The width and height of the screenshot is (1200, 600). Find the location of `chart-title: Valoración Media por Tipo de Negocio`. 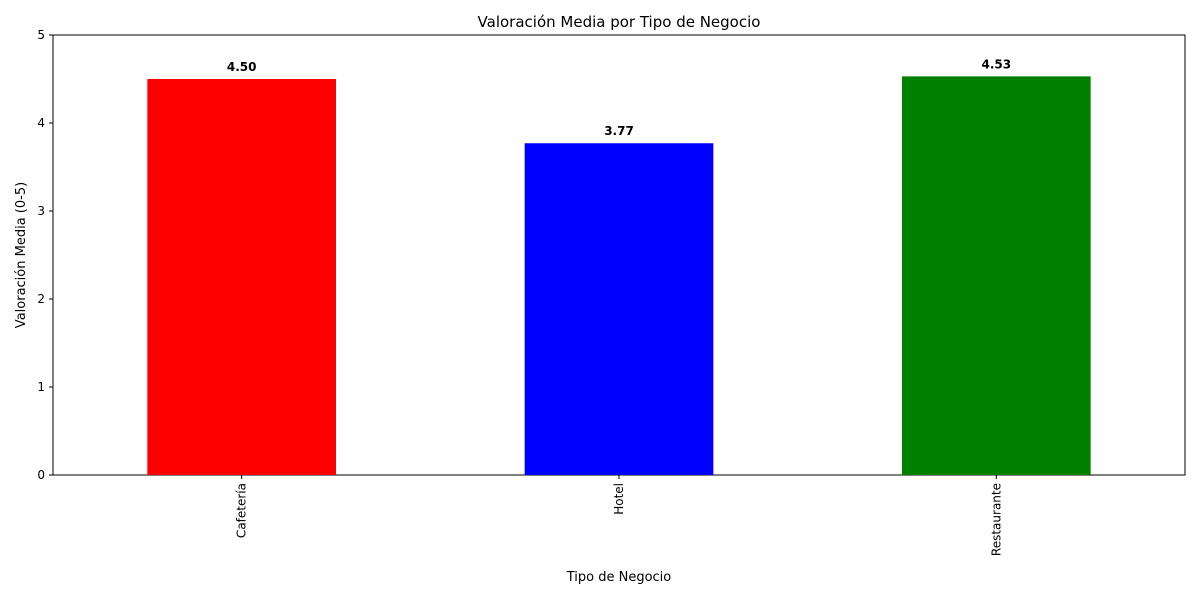

chart-title: Valoración Media por Tipo de Negocio is located at coordinates (619, 22).